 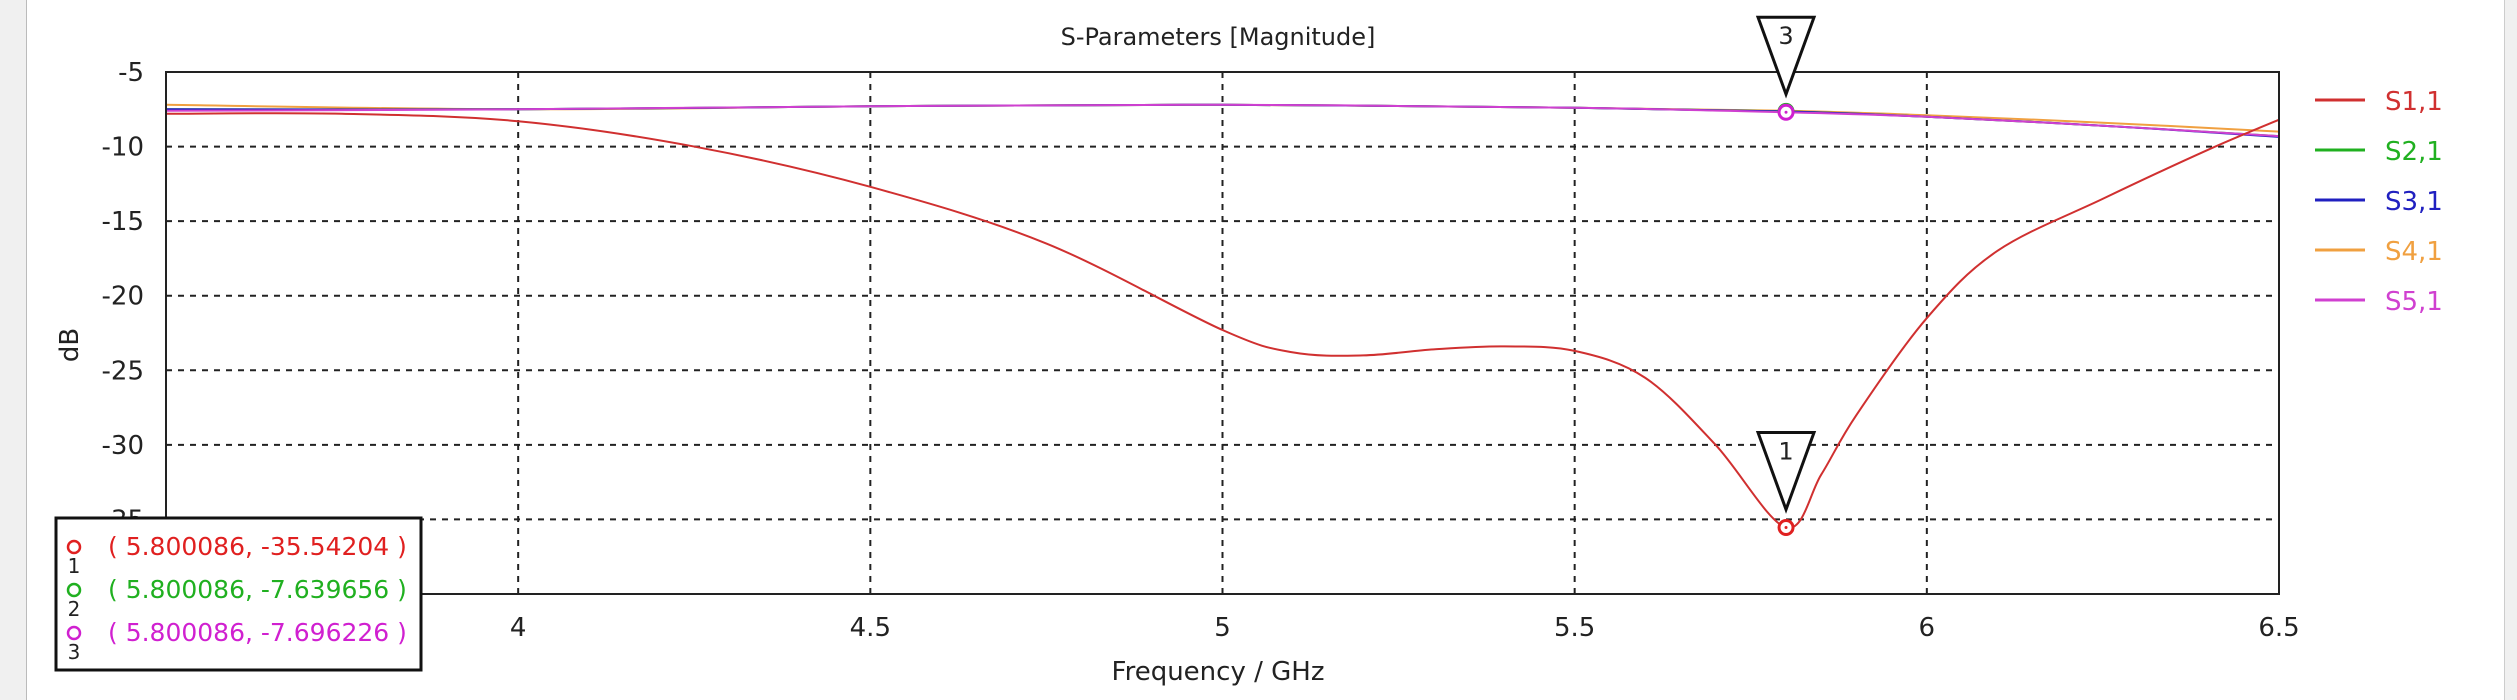 What do you see at coordinates (2414, 202) in the screenshot?
I see `legend-entry: S3,1` at bounding box center [2414, 202].